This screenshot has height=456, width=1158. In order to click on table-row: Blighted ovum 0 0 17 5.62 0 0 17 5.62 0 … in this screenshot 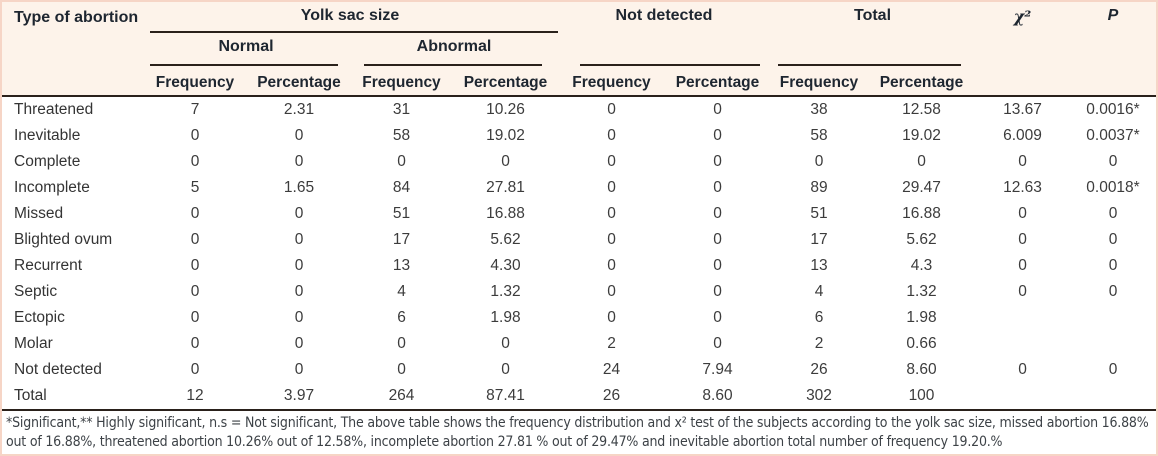, I will do `click(579, 240)`.